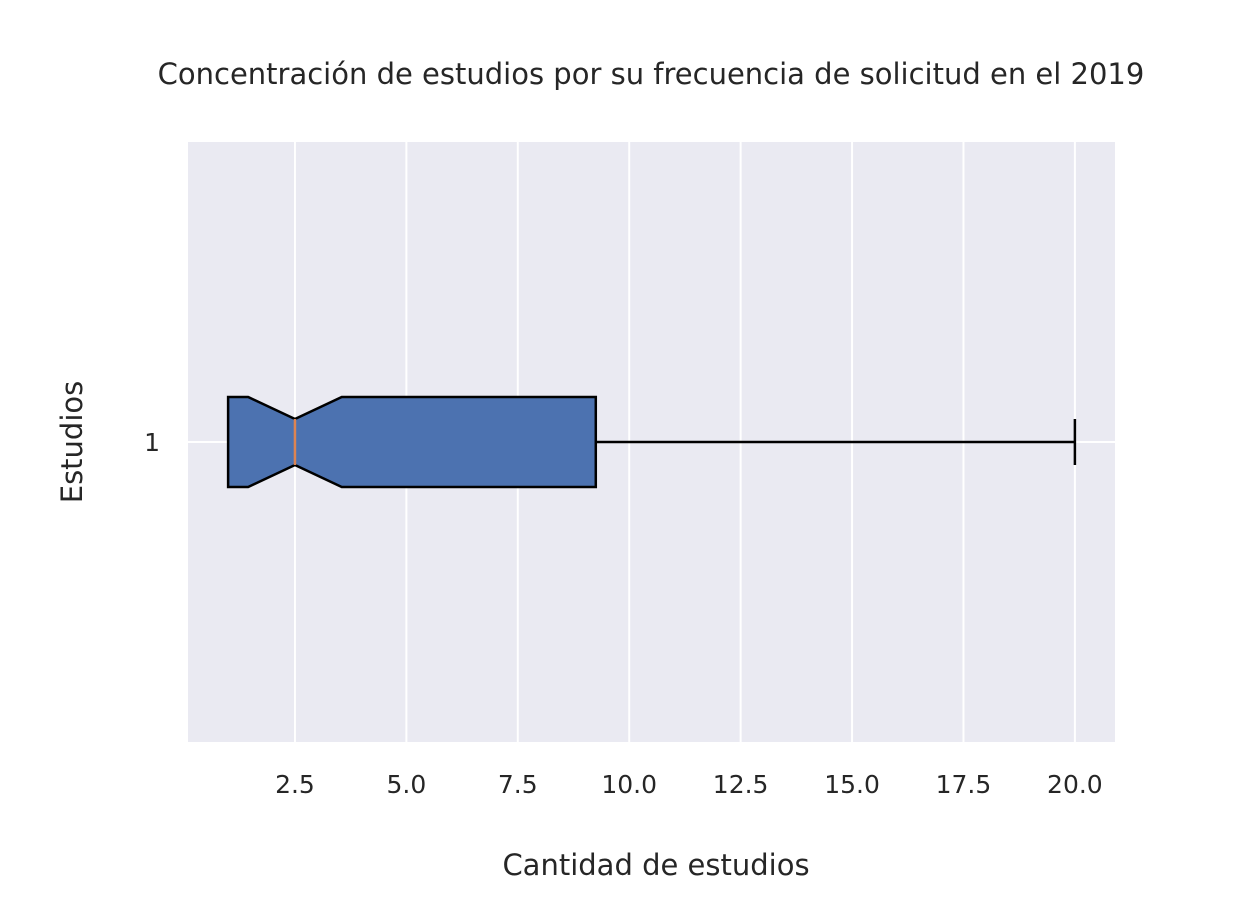 Image resolution: width=1249 pixels, height=907 pixels. What do you see at coordinates (412, 442) in the screenshot?
I see `notched-box` at bounding box center [412, 442].